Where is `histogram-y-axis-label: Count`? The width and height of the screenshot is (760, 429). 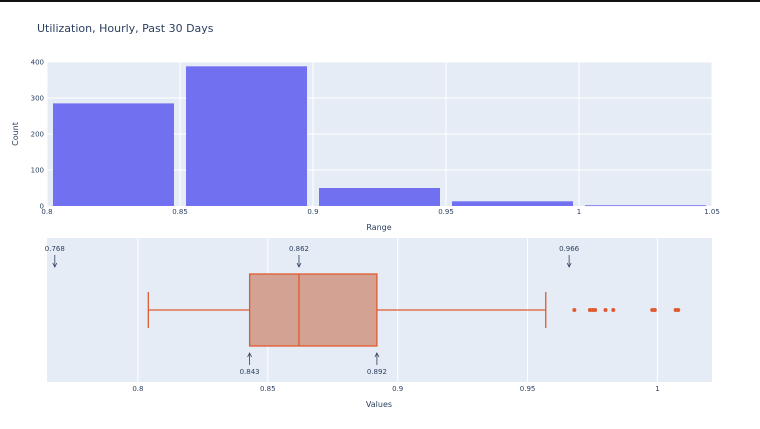 histogram-y-axis-label: Count is located at coordinates (15, 134).